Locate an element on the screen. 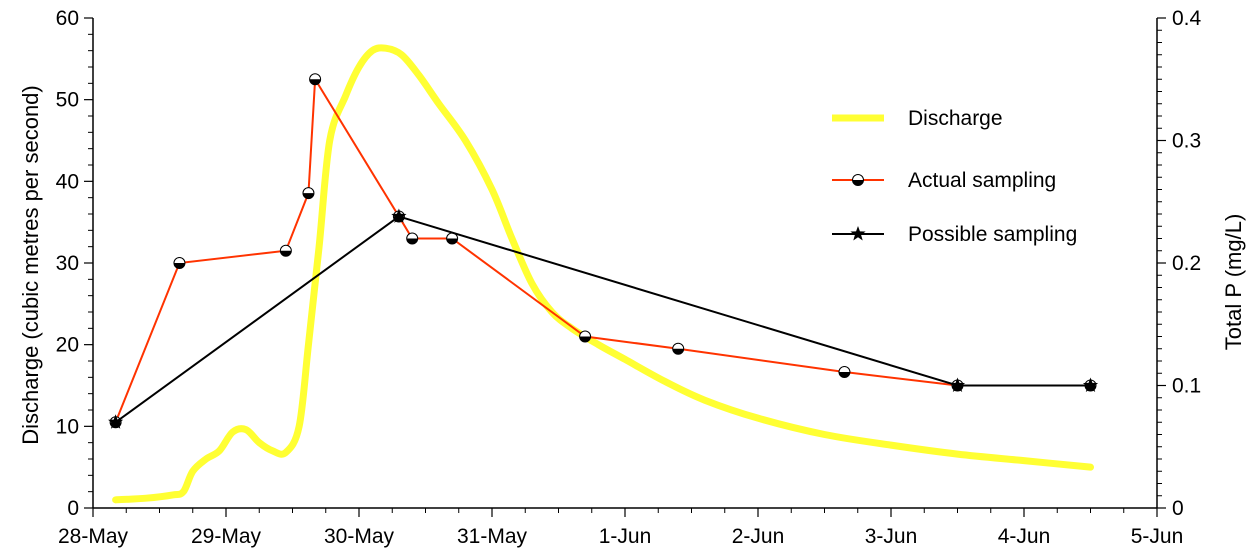 The width and height of the screenshot is (1255, 556). x-tick-label: 31-May is located at coordinates (492, 536).